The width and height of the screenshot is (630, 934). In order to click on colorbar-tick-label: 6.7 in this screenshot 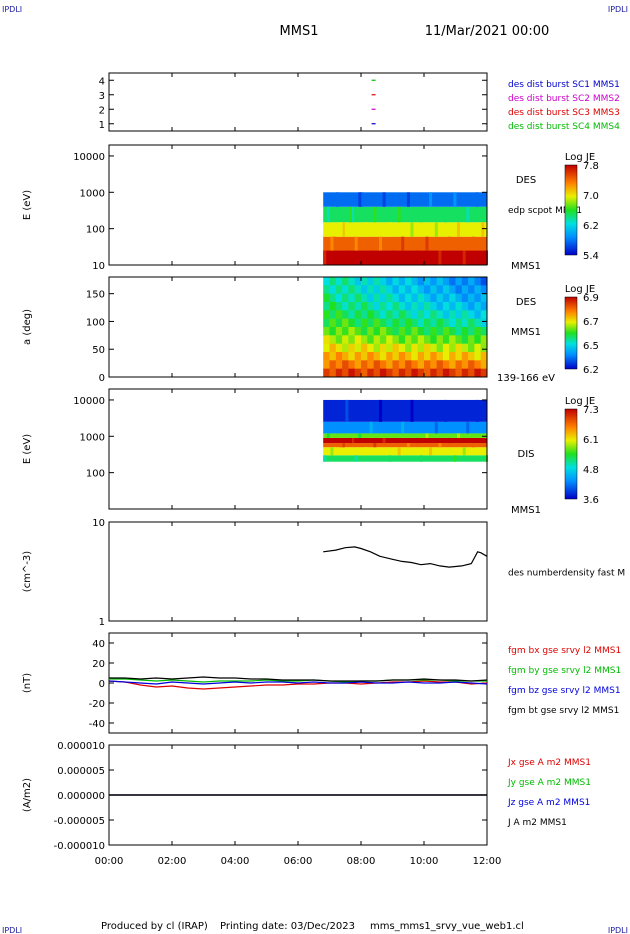, I will do `click(591, 322)`.